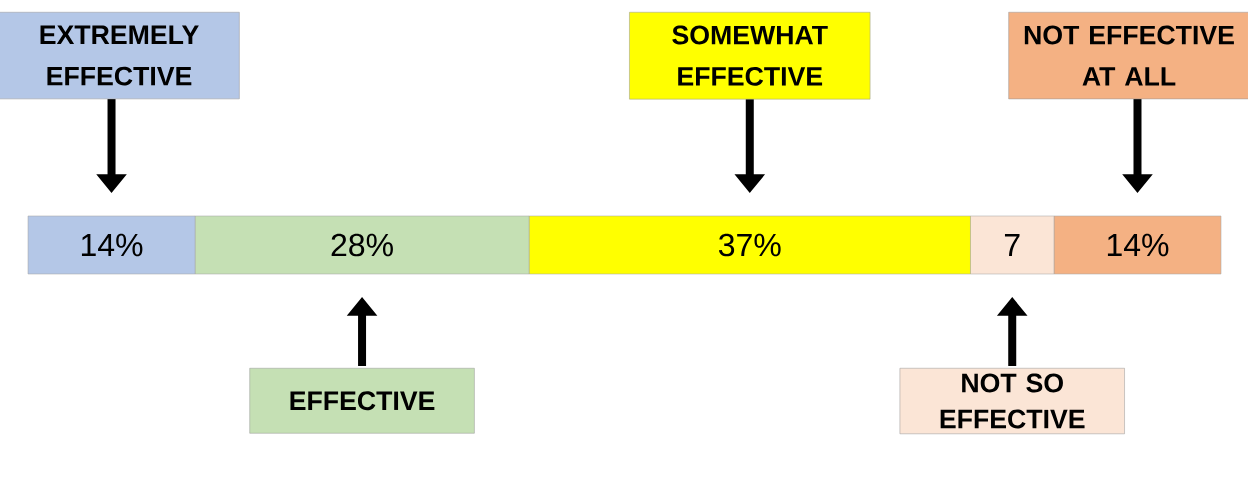 The height and width of the screenshot is (481, 1248). I want to click on text: EXTREMELY EFFECTIVE, so click(119, 55).